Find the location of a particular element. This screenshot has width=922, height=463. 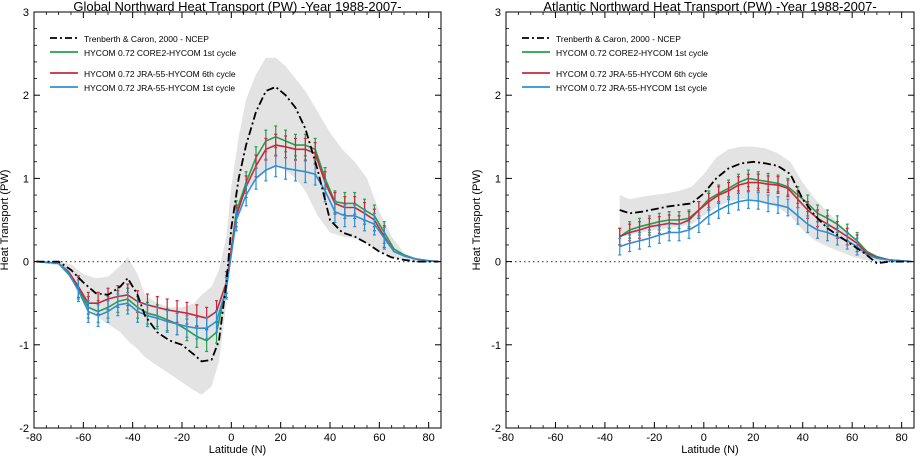

x-tick-label: 60 is located at coordinates (379, 438).